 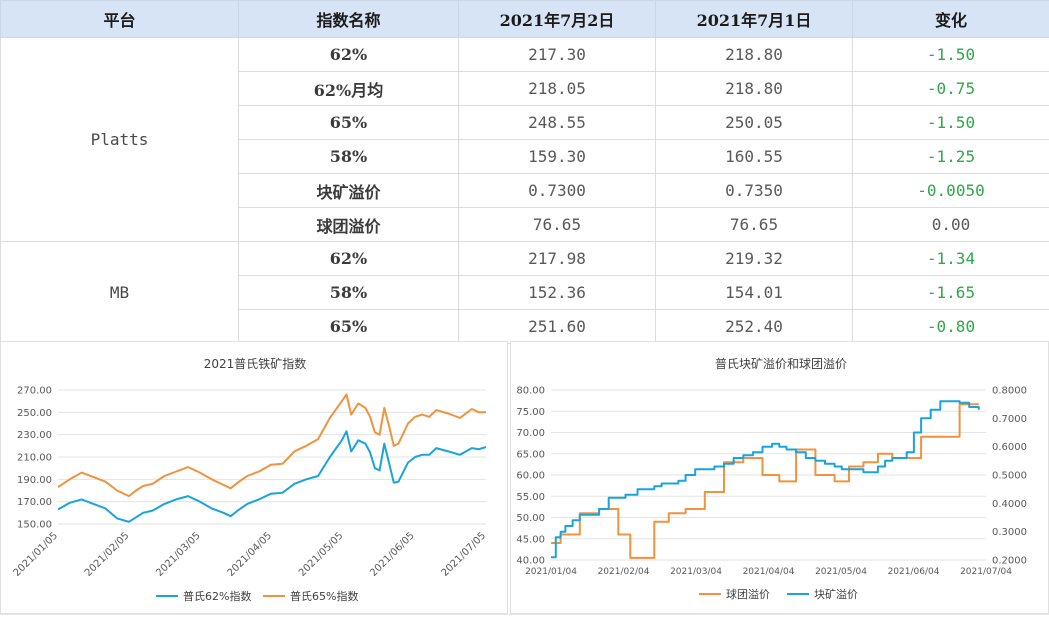 What do you see at coordinates (178, 554) in the screenshot?
I see `x-tick-label: 2021/03/05` at bounding box center [178, 554].